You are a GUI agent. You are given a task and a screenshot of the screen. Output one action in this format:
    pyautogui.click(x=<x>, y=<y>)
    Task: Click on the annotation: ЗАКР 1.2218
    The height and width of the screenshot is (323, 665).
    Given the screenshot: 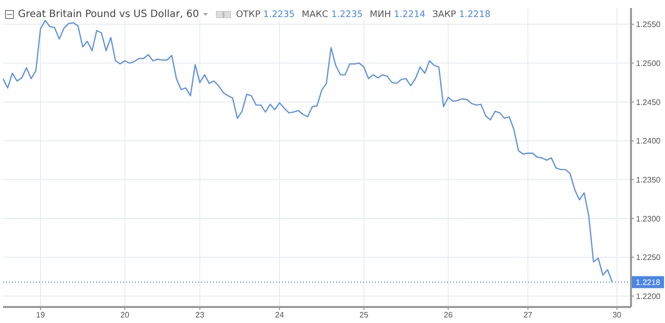 What is the action you would take?
    pyautogui.click(x=461, y=15)
    